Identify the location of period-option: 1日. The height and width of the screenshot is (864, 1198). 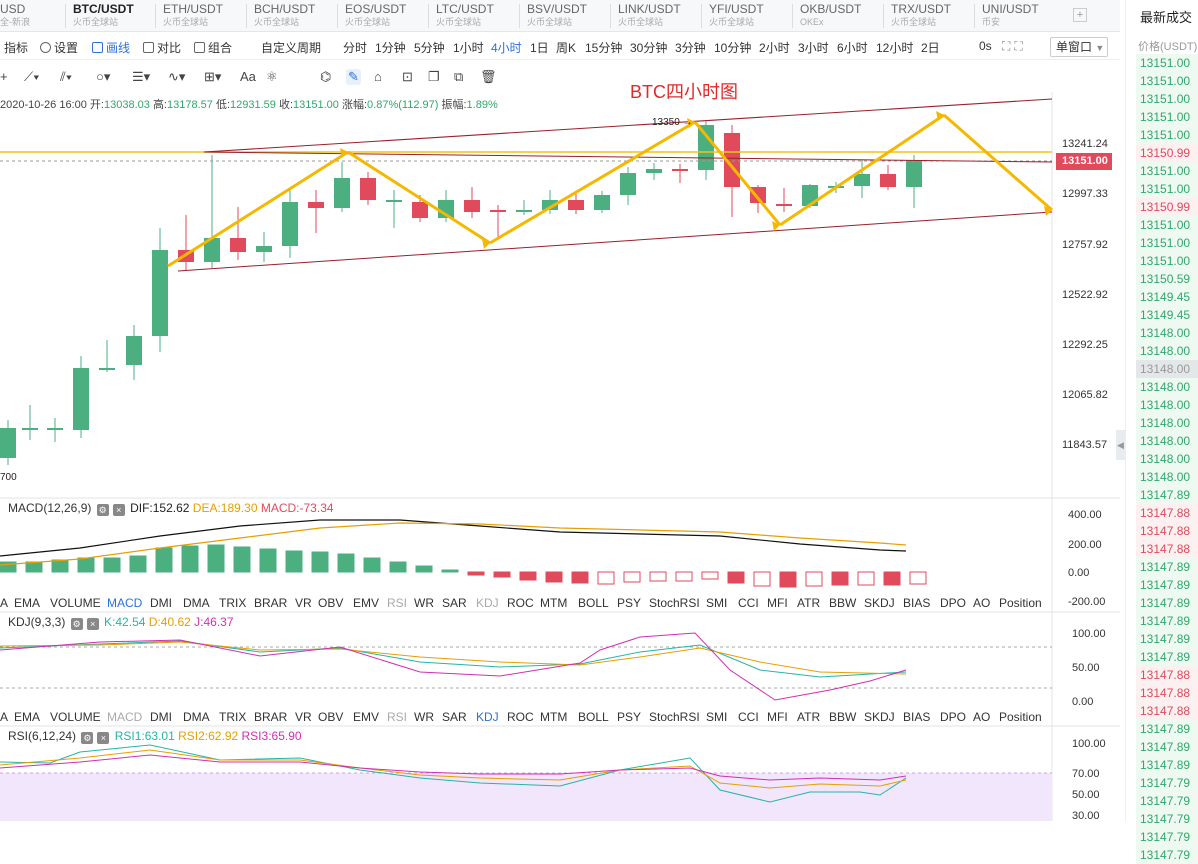
(539, 48).